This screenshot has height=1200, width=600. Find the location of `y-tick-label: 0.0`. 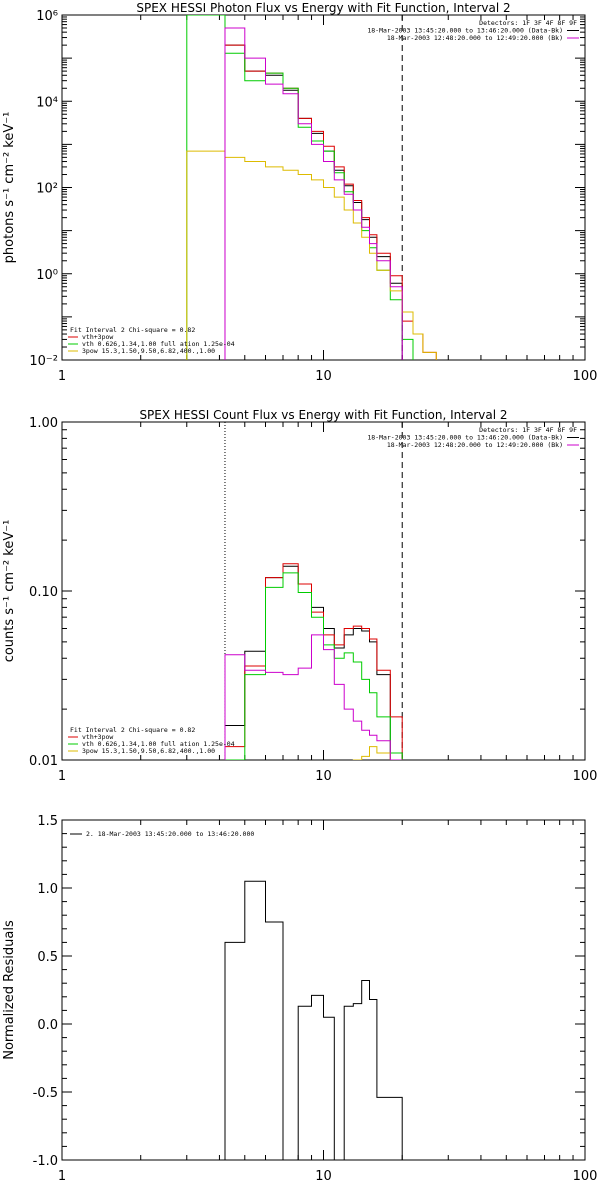

y-tick-label: 0.0 is located at coordinates (47, 1025).